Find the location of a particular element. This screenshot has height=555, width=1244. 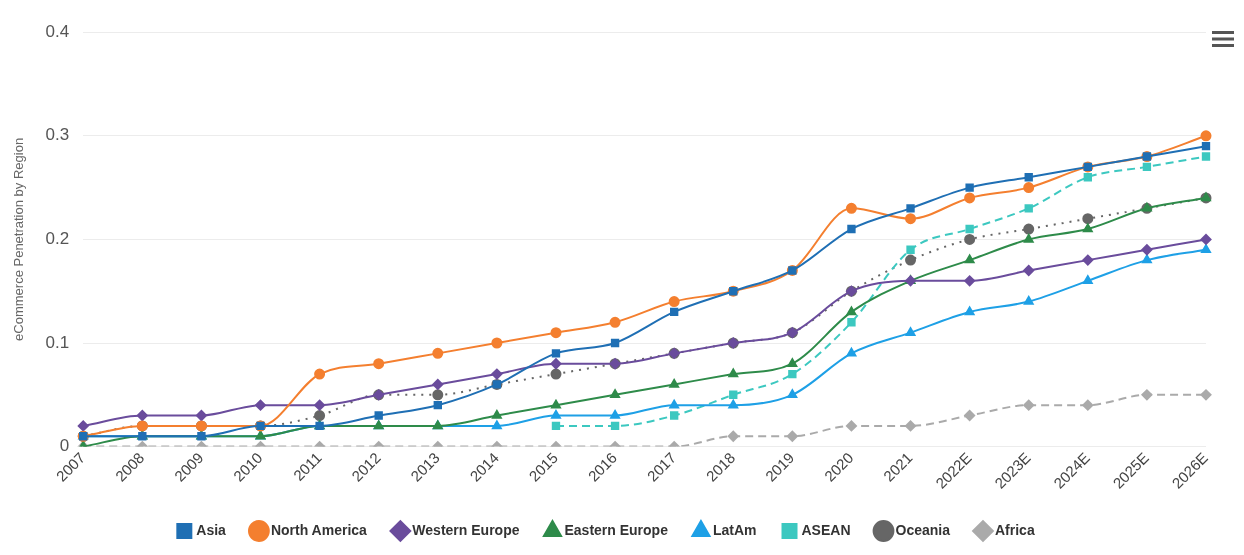

y-tick-label: 0.2 is located at coordinates (57, 239).